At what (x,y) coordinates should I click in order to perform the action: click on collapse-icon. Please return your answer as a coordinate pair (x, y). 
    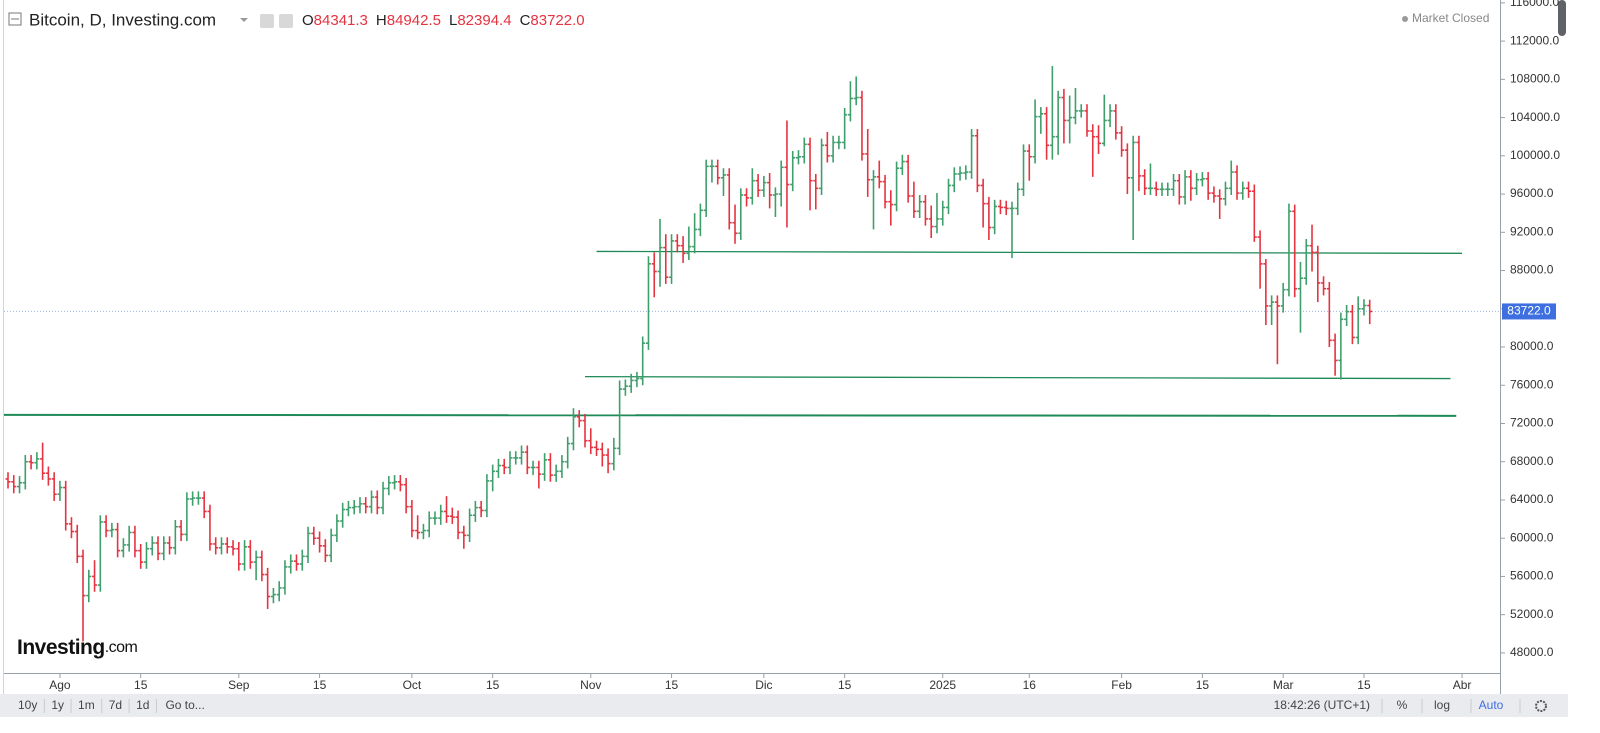
    Looking at the image, I should click on (15, 19).